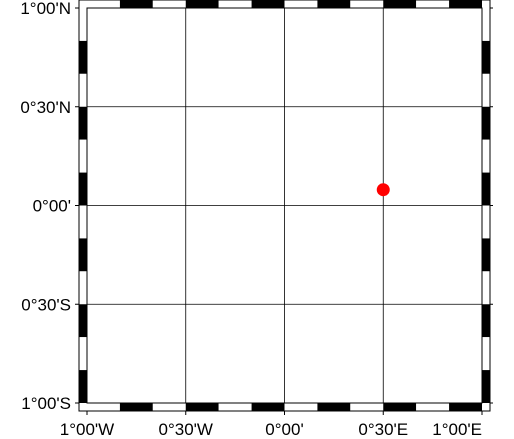 The height and width of the screenshot is (439, 514). What do you see at coordinates (46, 304) in the screenshot?
I see `y-tick-label: 0°30'S` at bounding box center [46, 304].